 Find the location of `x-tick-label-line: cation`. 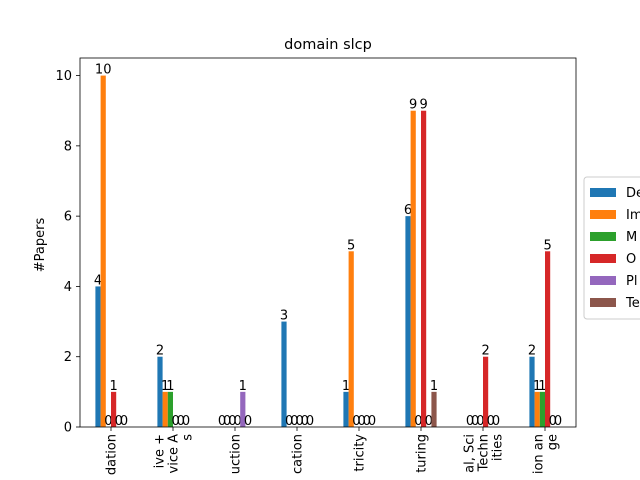

x-tick-label-line: cation is located at coordinates (298, 454).